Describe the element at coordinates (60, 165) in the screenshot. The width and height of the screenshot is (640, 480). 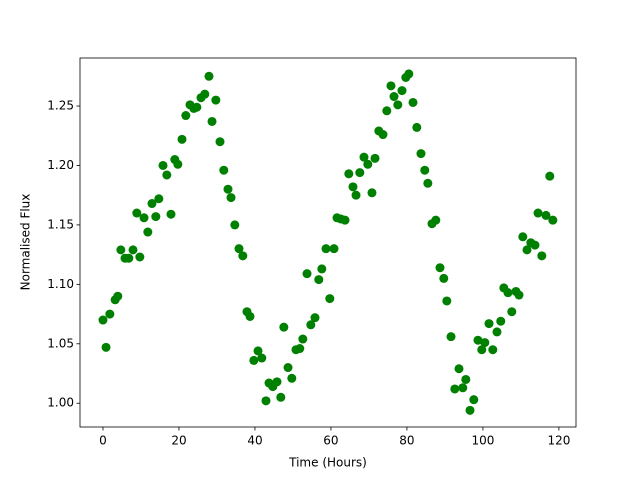
I see `y-tick-label: 1.20` at that location.